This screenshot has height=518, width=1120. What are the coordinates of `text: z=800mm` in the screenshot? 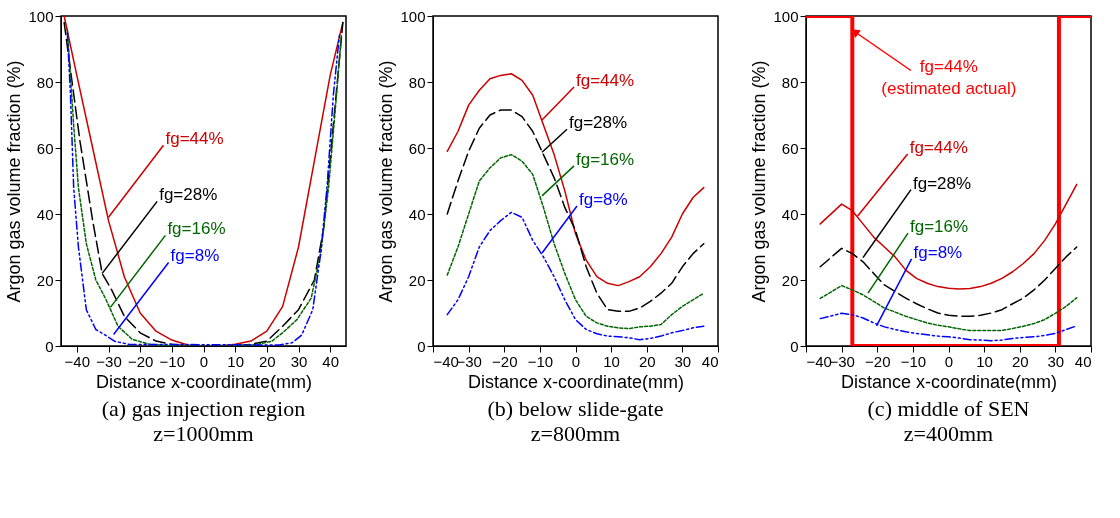 It's located at (575, 433).